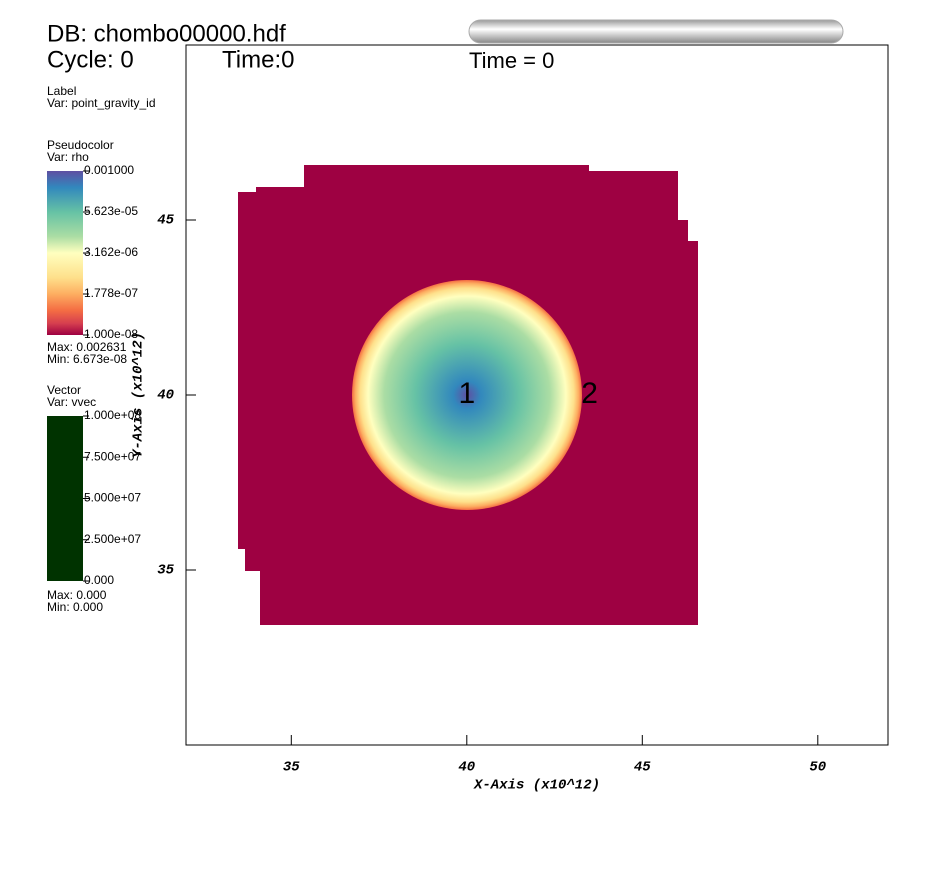 The height and width of the screenshot is (878, 938). I want to click on cycle: Cycle: 0, so click(90, 59).